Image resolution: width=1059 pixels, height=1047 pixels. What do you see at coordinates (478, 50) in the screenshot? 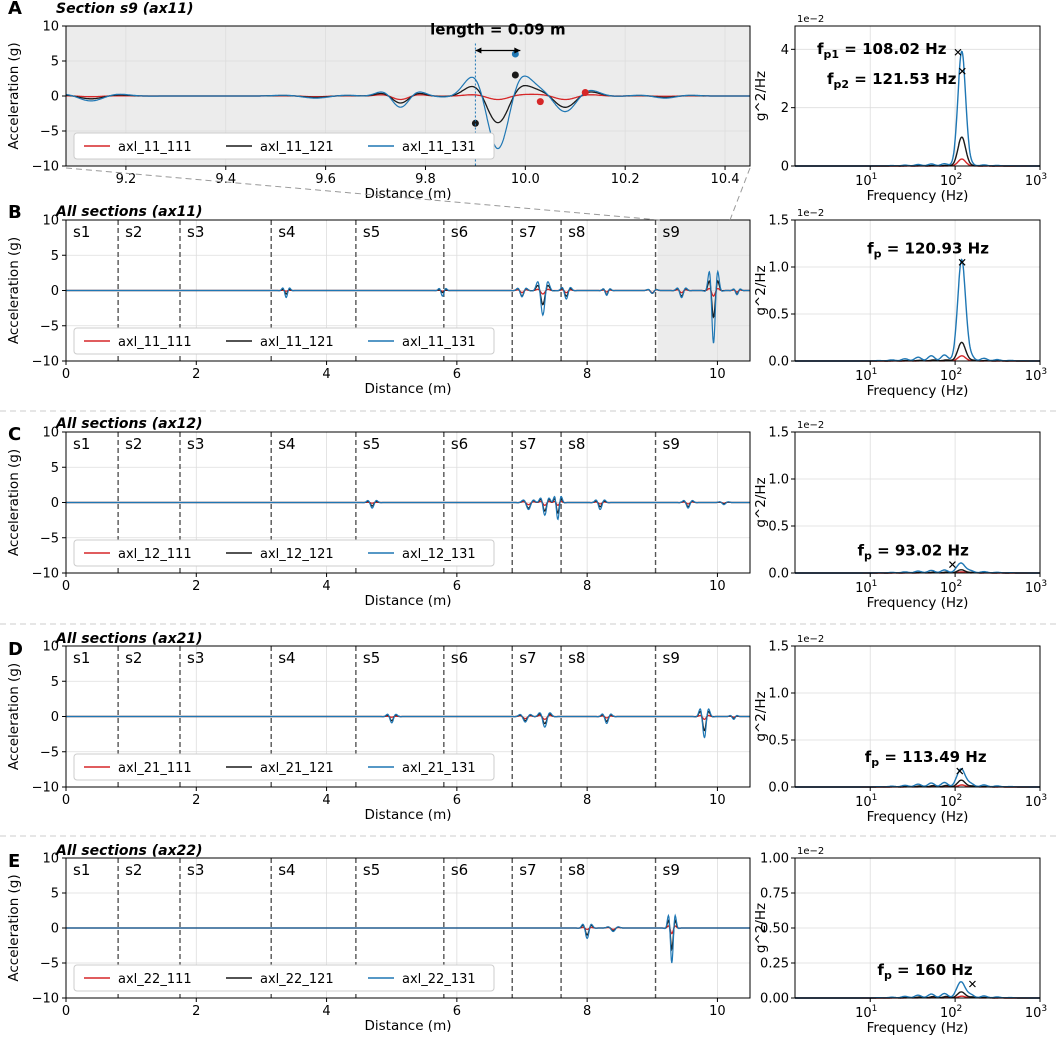
I see `arrow-head` at bounding box center [478, 50].